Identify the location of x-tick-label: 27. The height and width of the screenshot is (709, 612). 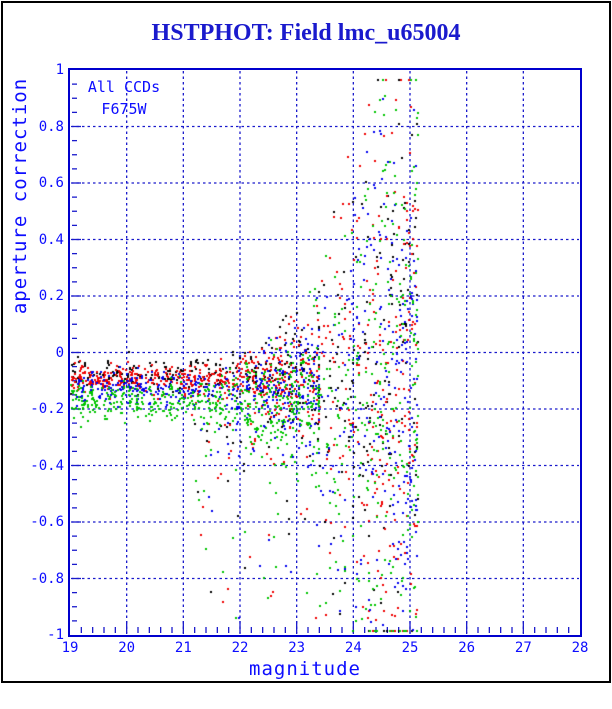
(523, 648).